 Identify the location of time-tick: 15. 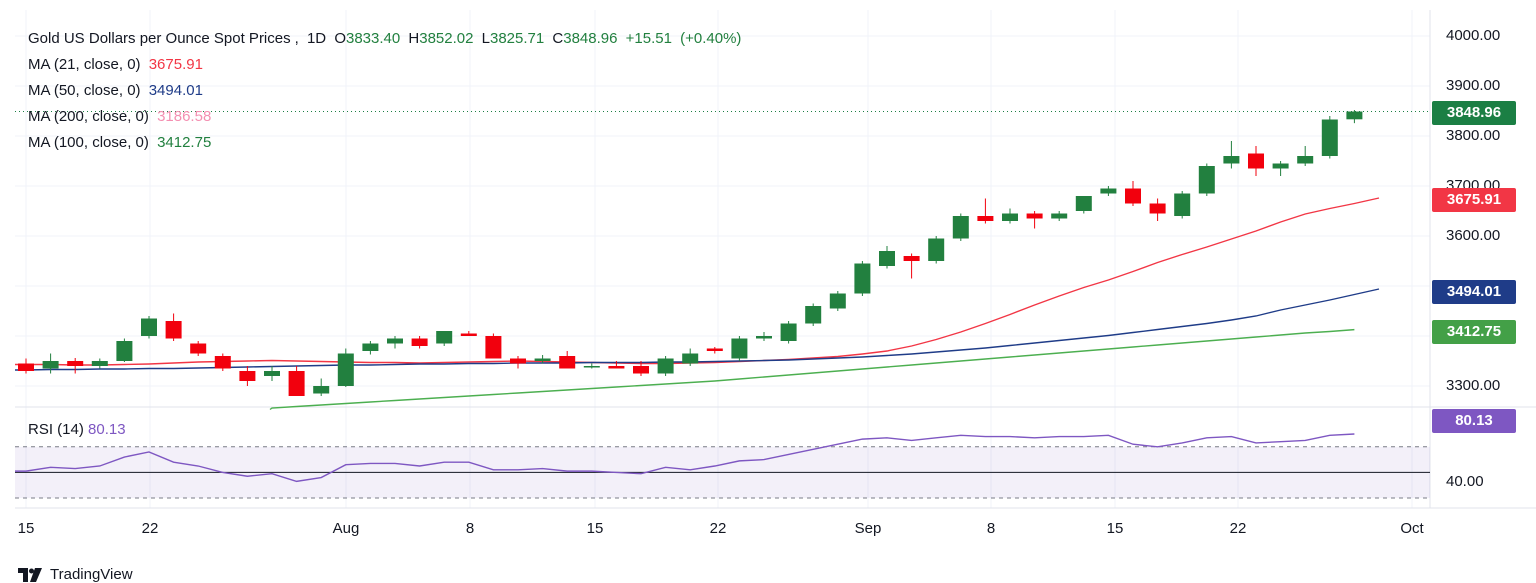
(26, 528).